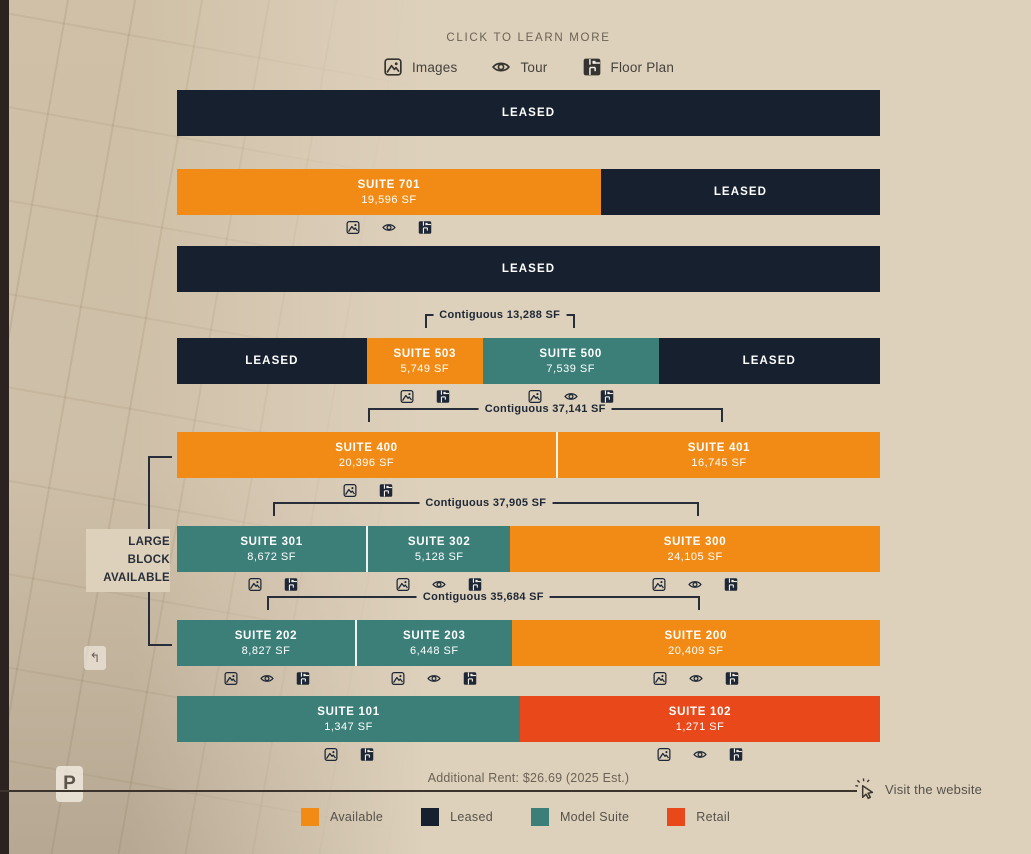 The height and width of the screenshot is (854, 1031). What do you see at coordinates (366, 447) in the screenshot?
I see `suite-name: SUITE 400` at bounding box center [366, 447].